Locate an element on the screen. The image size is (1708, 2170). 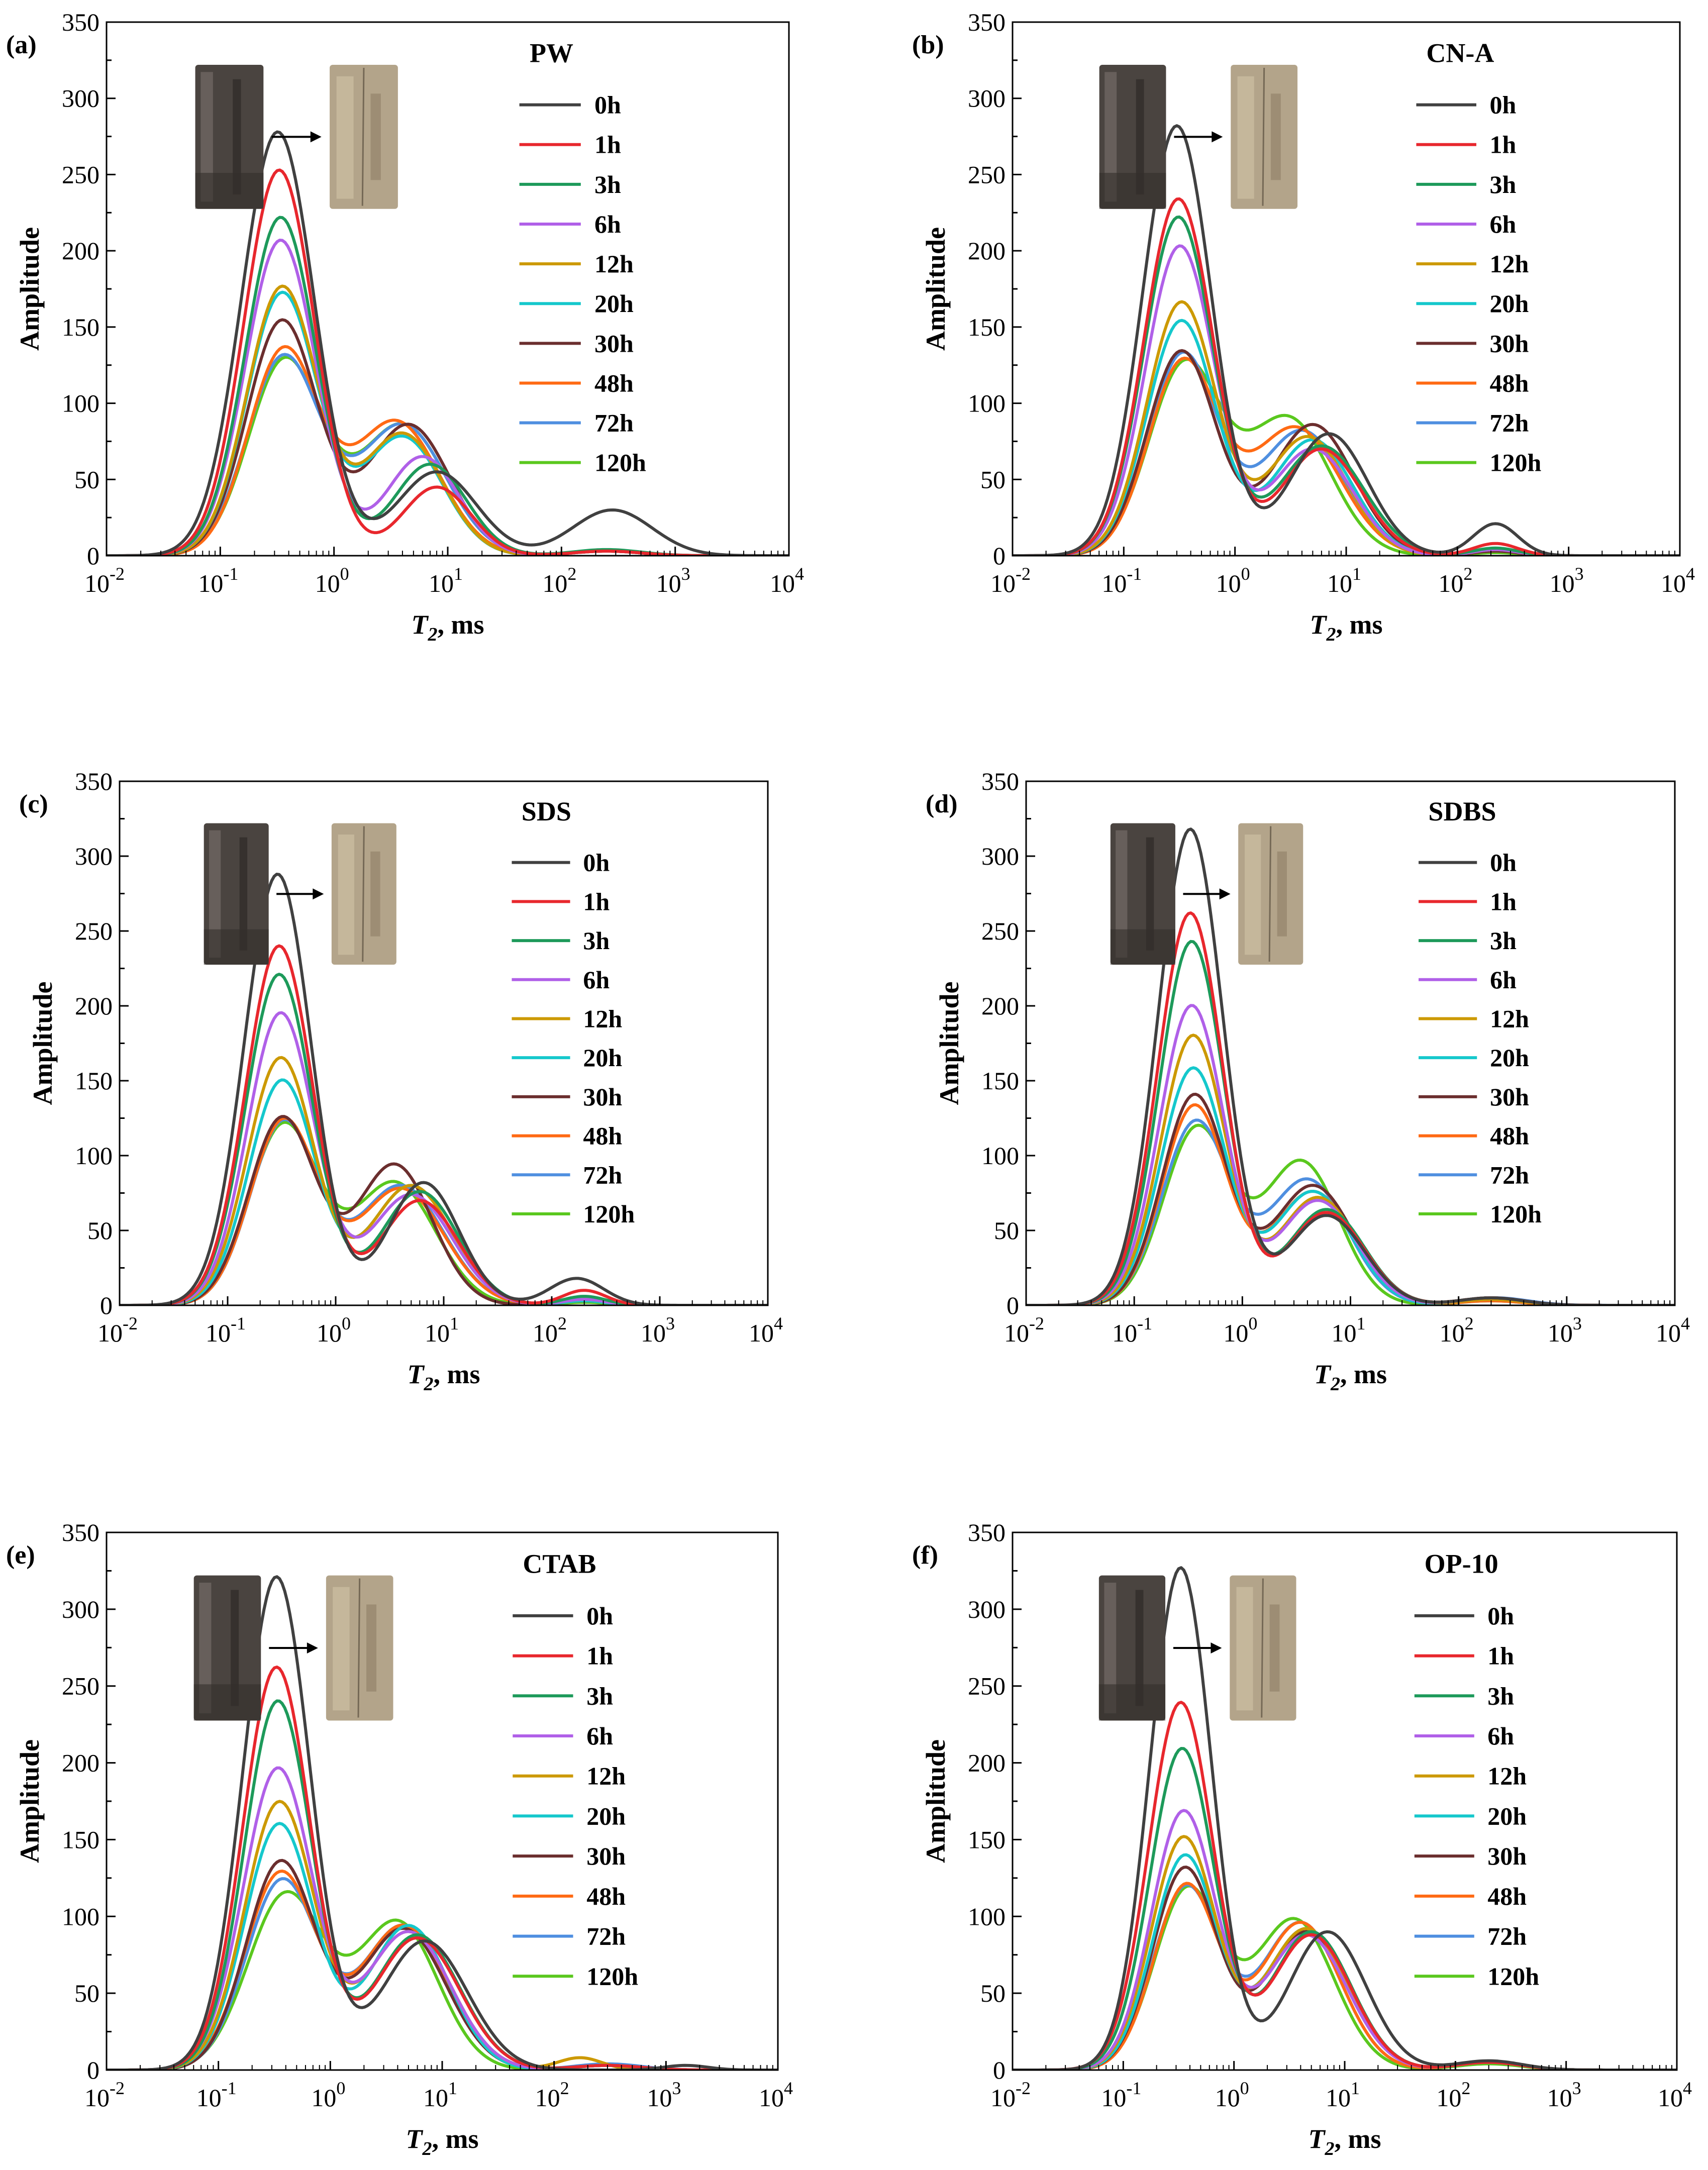
legend-label: 20h is located at coordinates (1507, 1816).